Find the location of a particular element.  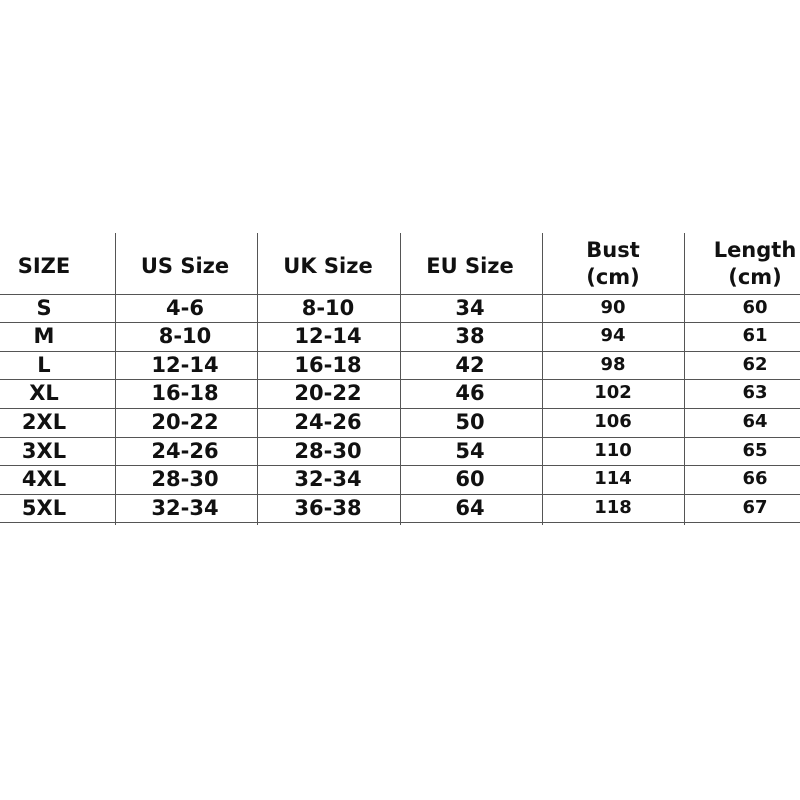

cell-size: 3XL is located at coordinates (44, 451).